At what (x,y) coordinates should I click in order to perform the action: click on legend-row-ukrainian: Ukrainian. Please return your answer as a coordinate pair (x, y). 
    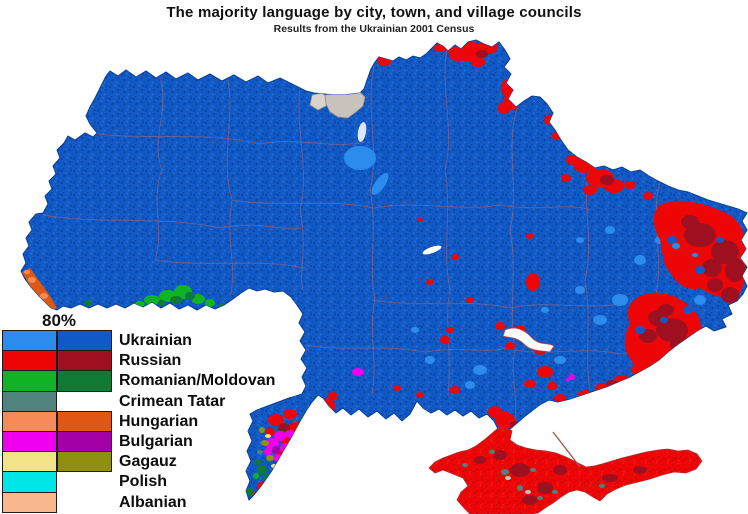
    Looking at the image, I should click on (138, 341).